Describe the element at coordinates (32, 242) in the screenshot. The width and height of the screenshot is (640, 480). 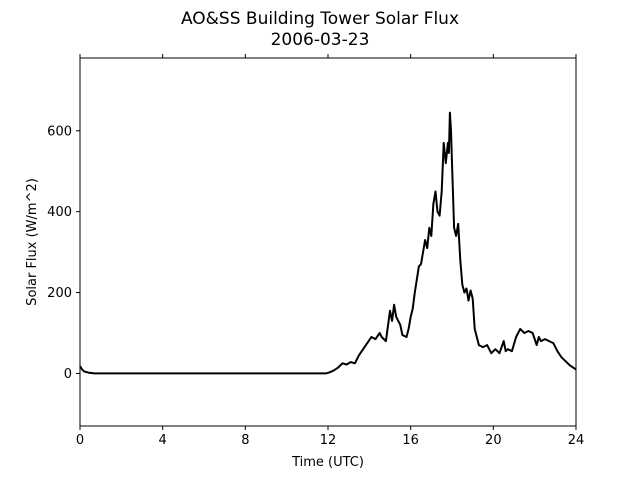
I see `y-axis-label: Solar Flux (W/m^2)` at that location.